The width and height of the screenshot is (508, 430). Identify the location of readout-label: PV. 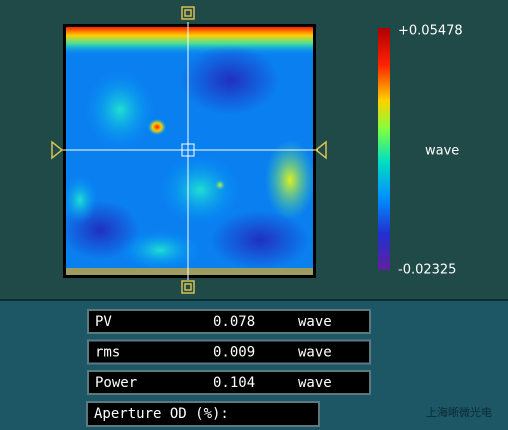
(103, 322).